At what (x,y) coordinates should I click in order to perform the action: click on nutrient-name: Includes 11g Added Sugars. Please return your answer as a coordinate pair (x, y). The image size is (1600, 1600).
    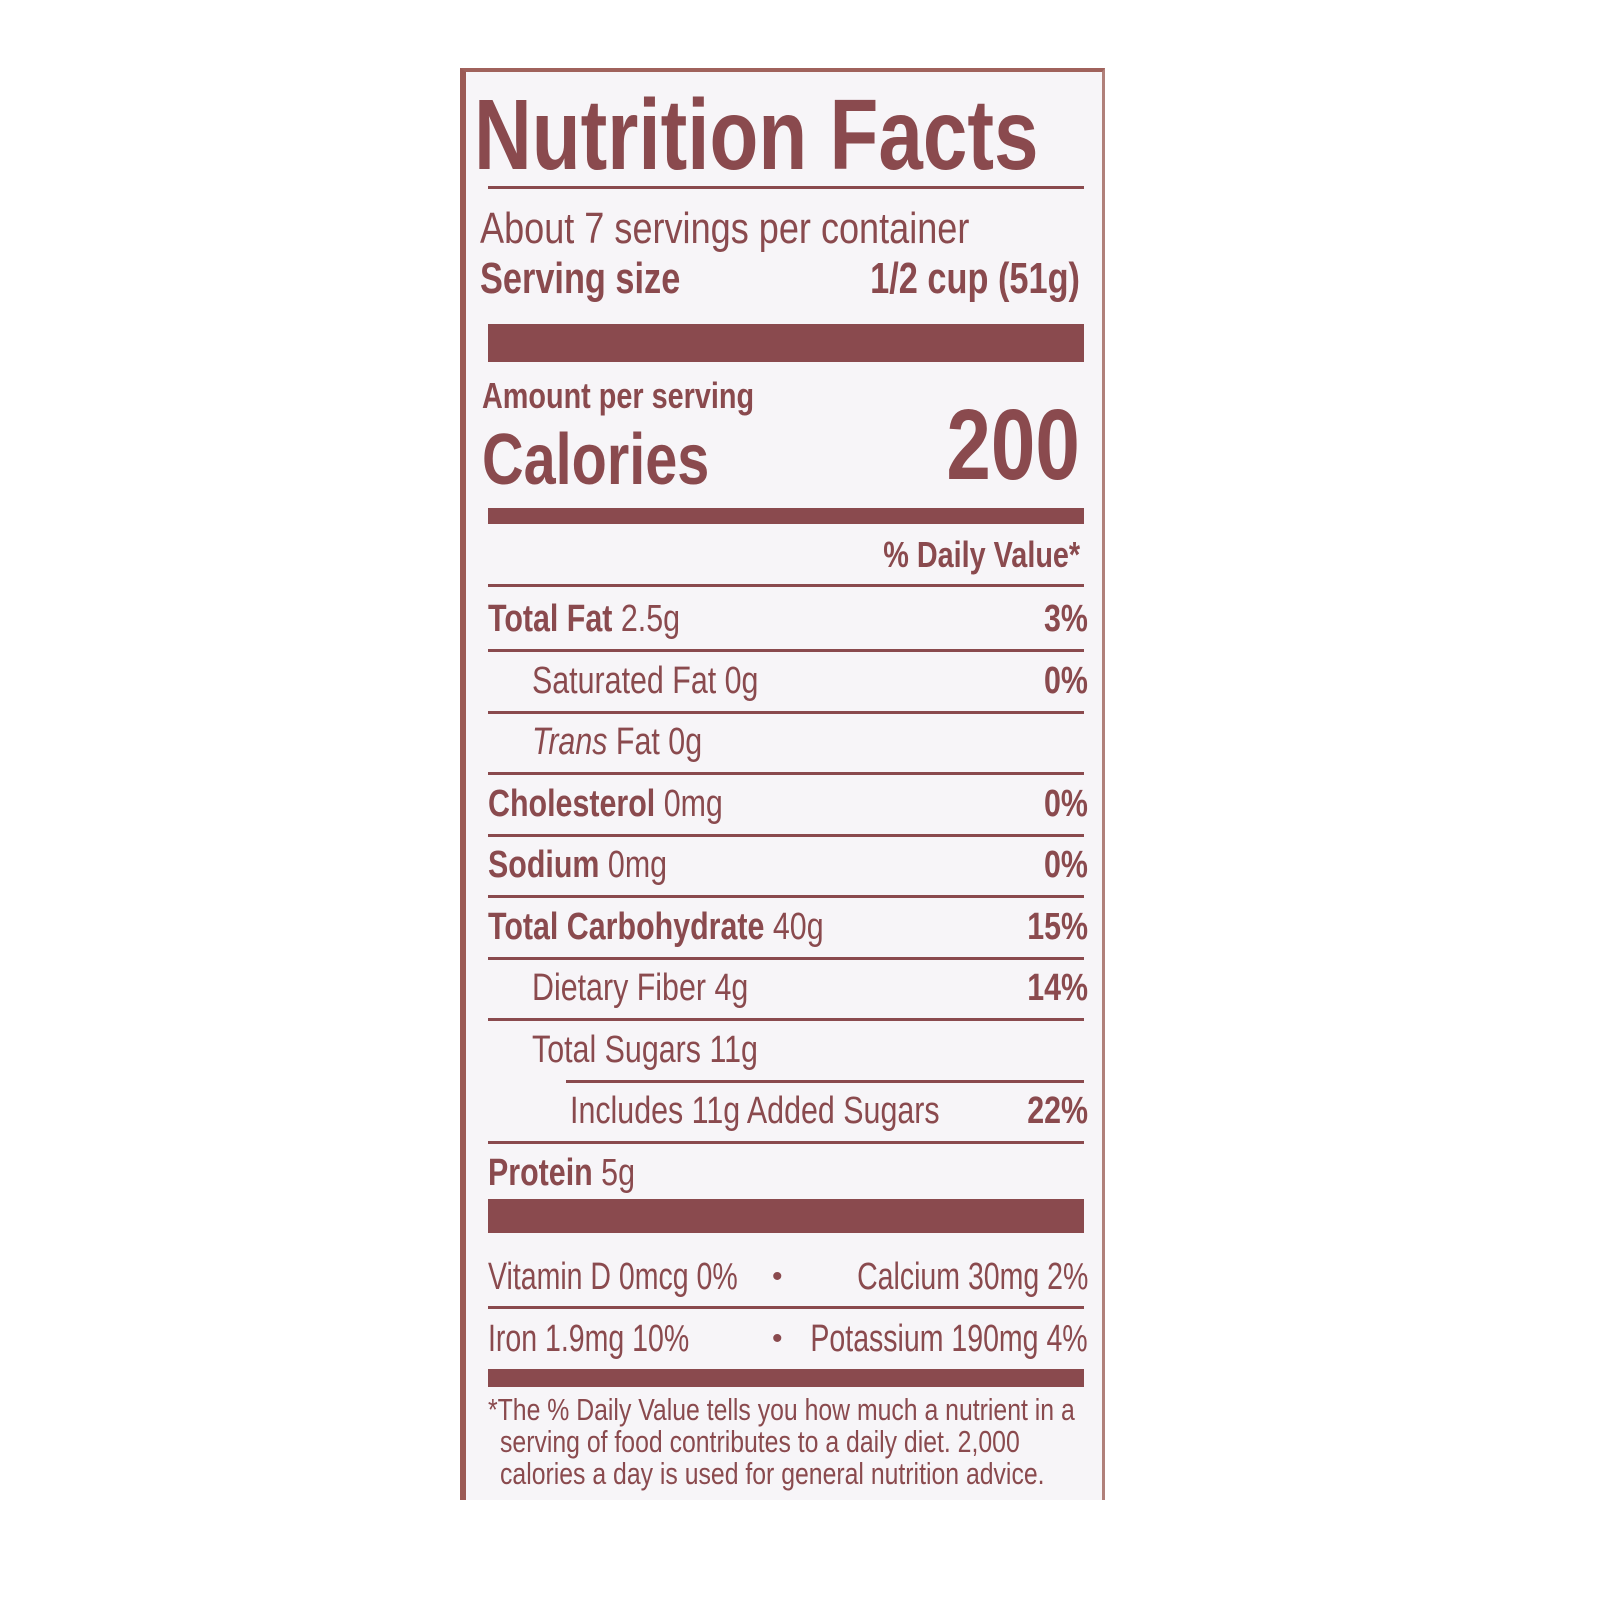
    Looking at the image, I should click on (755, 1111).